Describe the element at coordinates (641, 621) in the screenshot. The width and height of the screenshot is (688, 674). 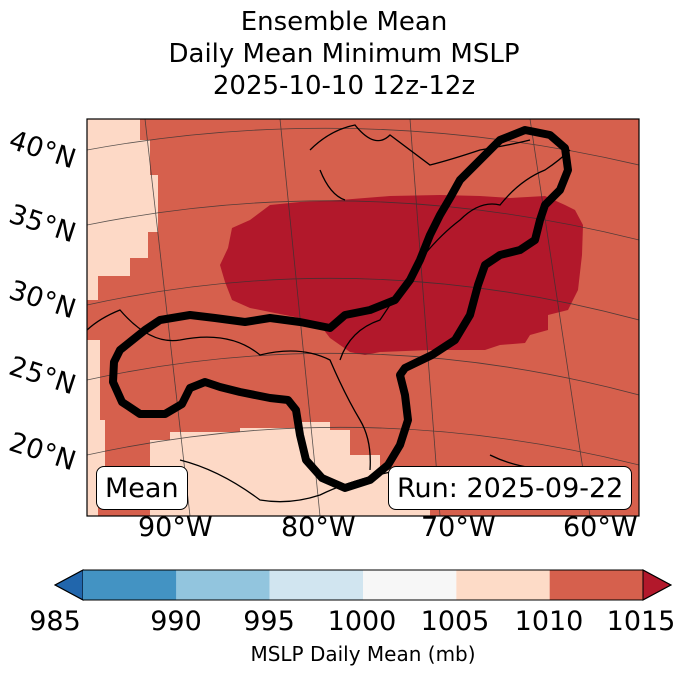
I see `cbar-tick-1015: 1015` at that location.